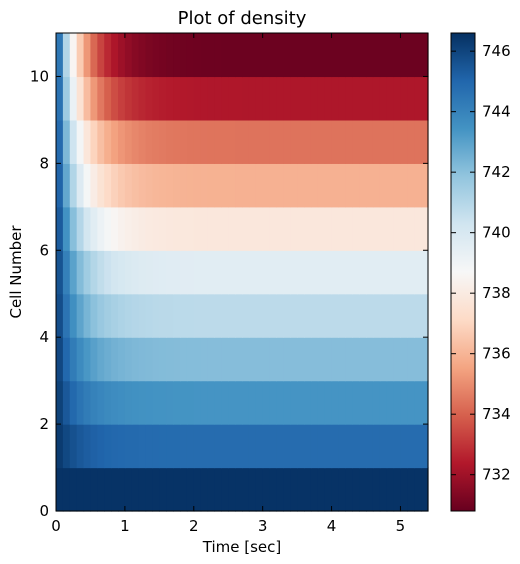 The width and height of the screenshot is (520, 564). What do you see at coordinates (496, 172) in the screenshot?
I see `colorbar-tick-label: 742` at bounding box center [496, 172].